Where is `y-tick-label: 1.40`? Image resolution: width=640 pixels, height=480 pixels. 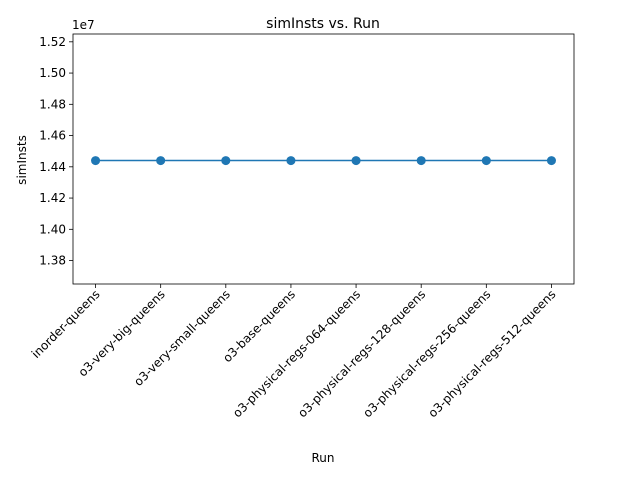 y-tick-label: 1.40 is located at coordinates (52, 229).